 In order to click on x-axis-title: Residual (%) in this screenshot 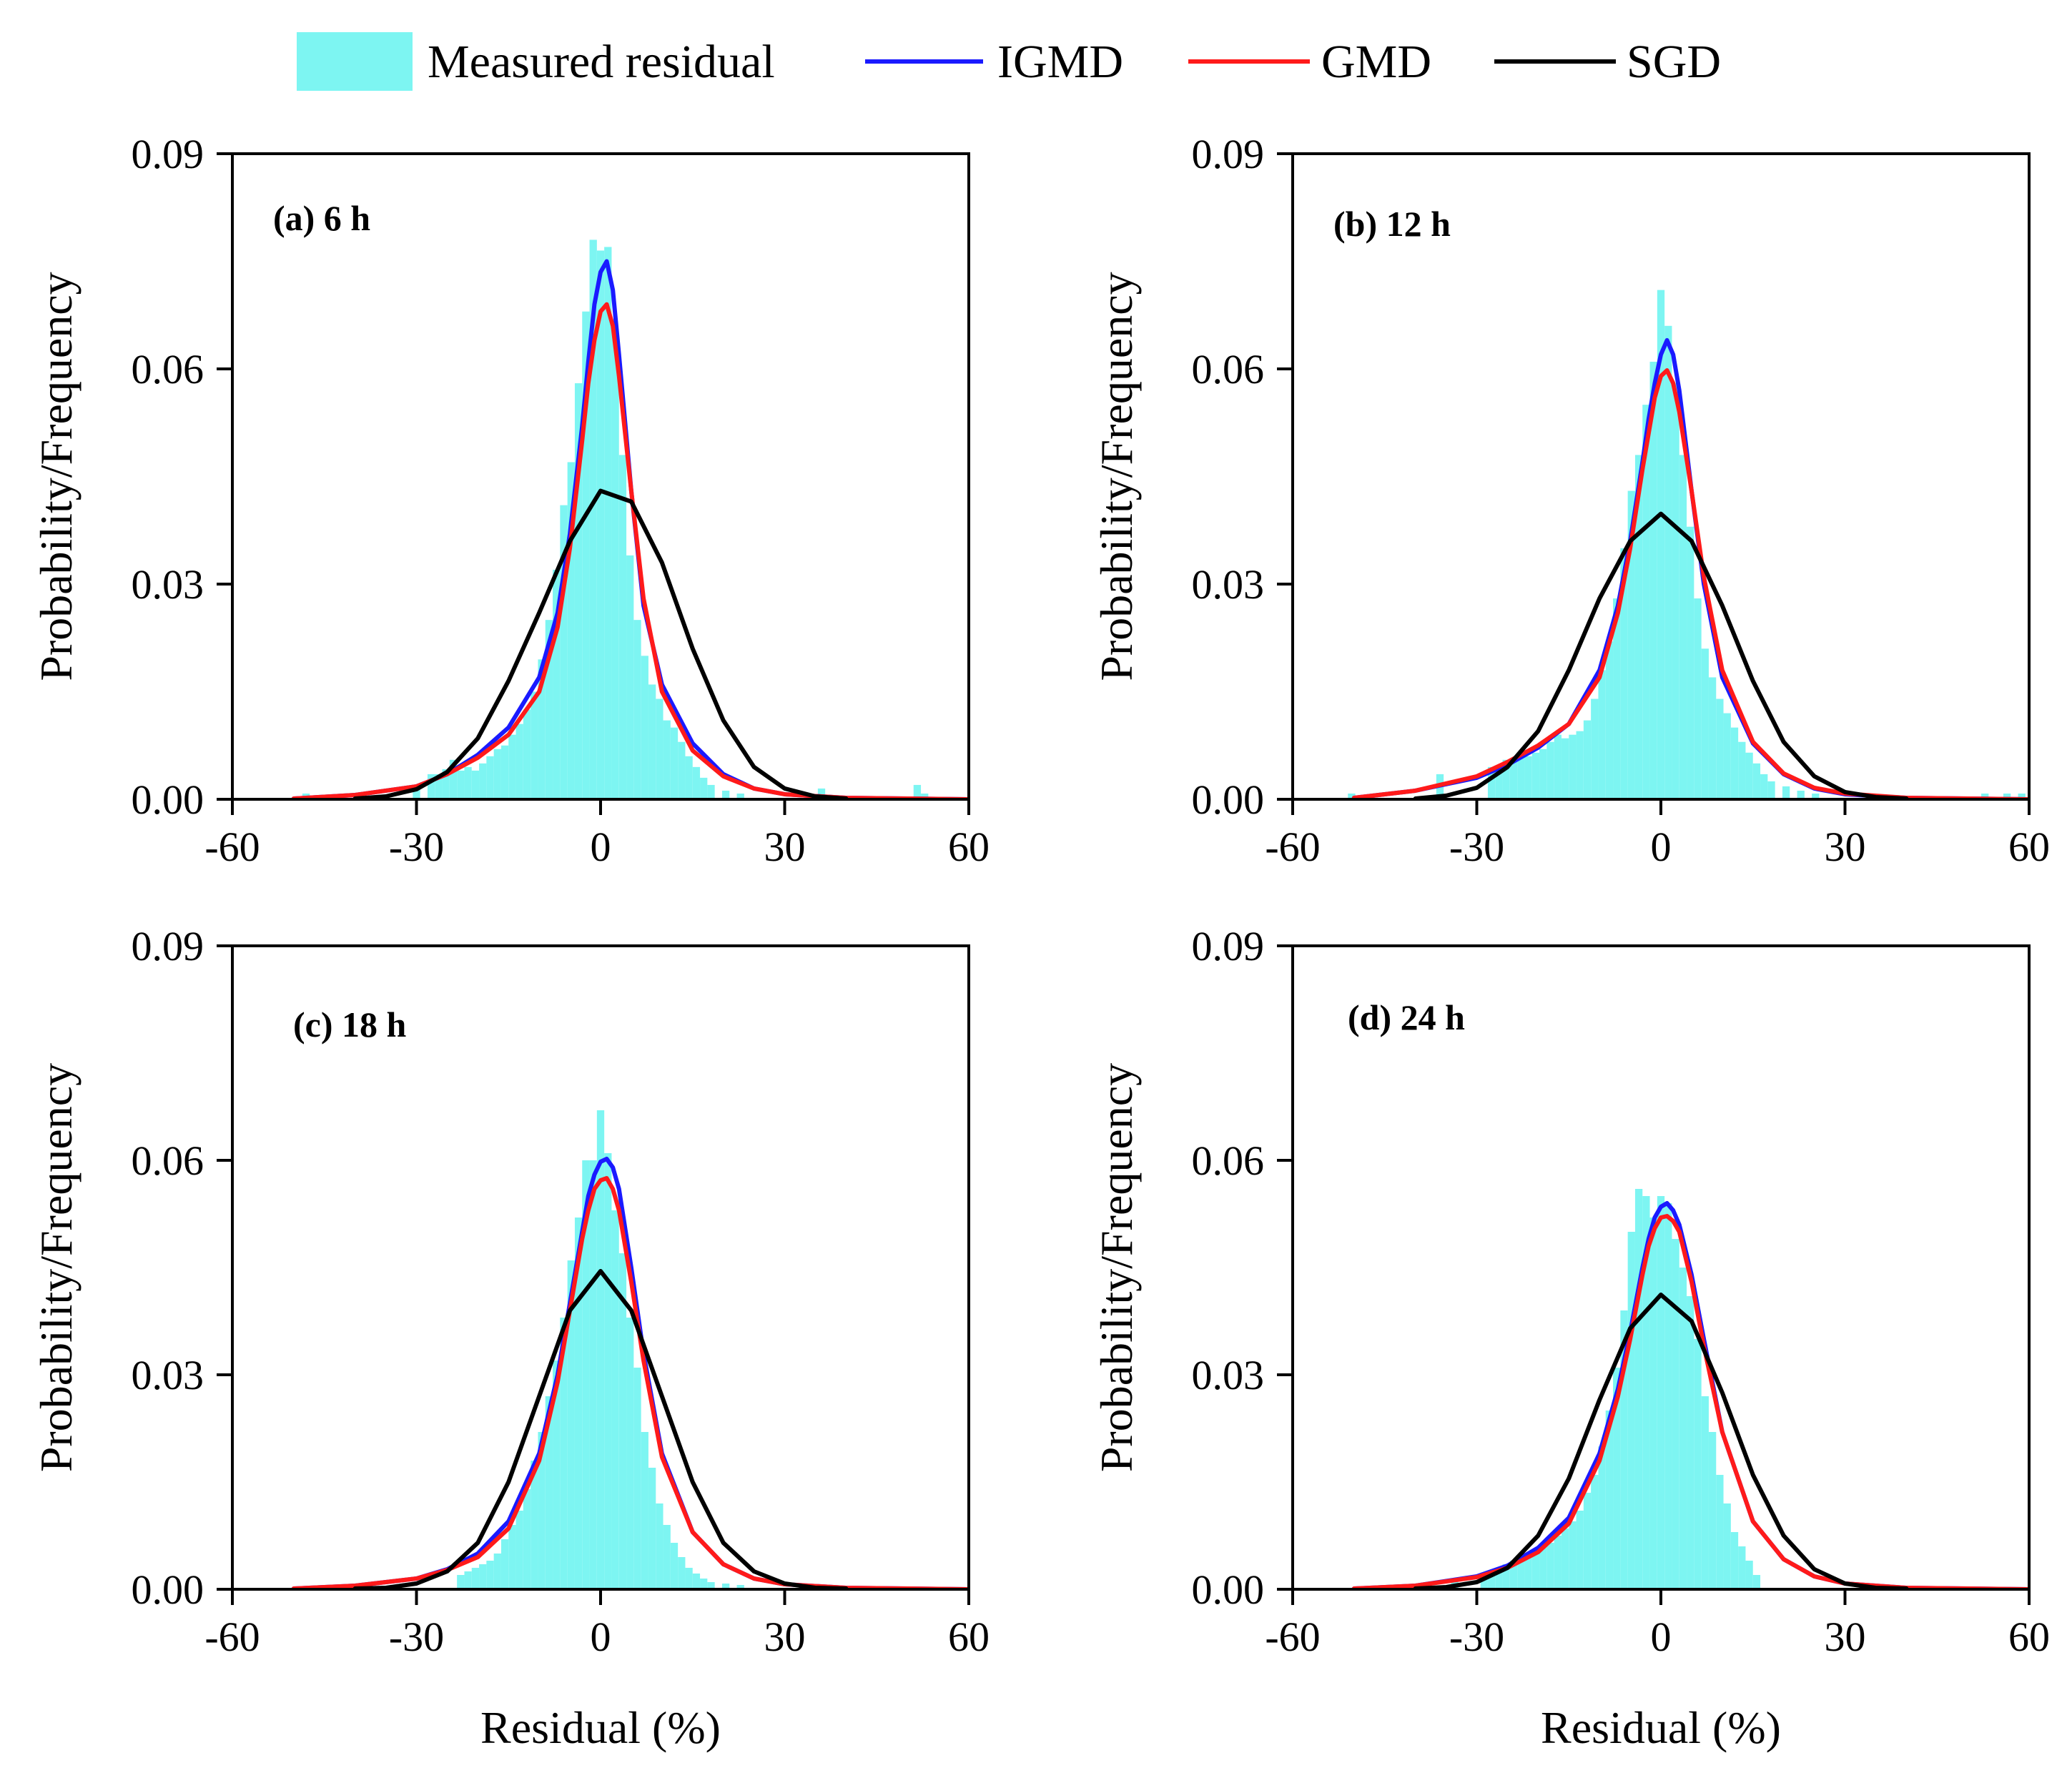, I will do `click(600, 1727)`.